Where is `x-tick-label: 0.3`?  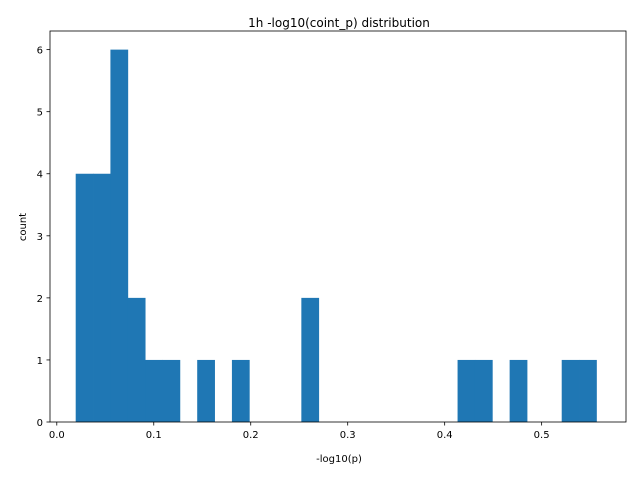 x-tick-label: 0.3 is located at coordinates (348, 435).